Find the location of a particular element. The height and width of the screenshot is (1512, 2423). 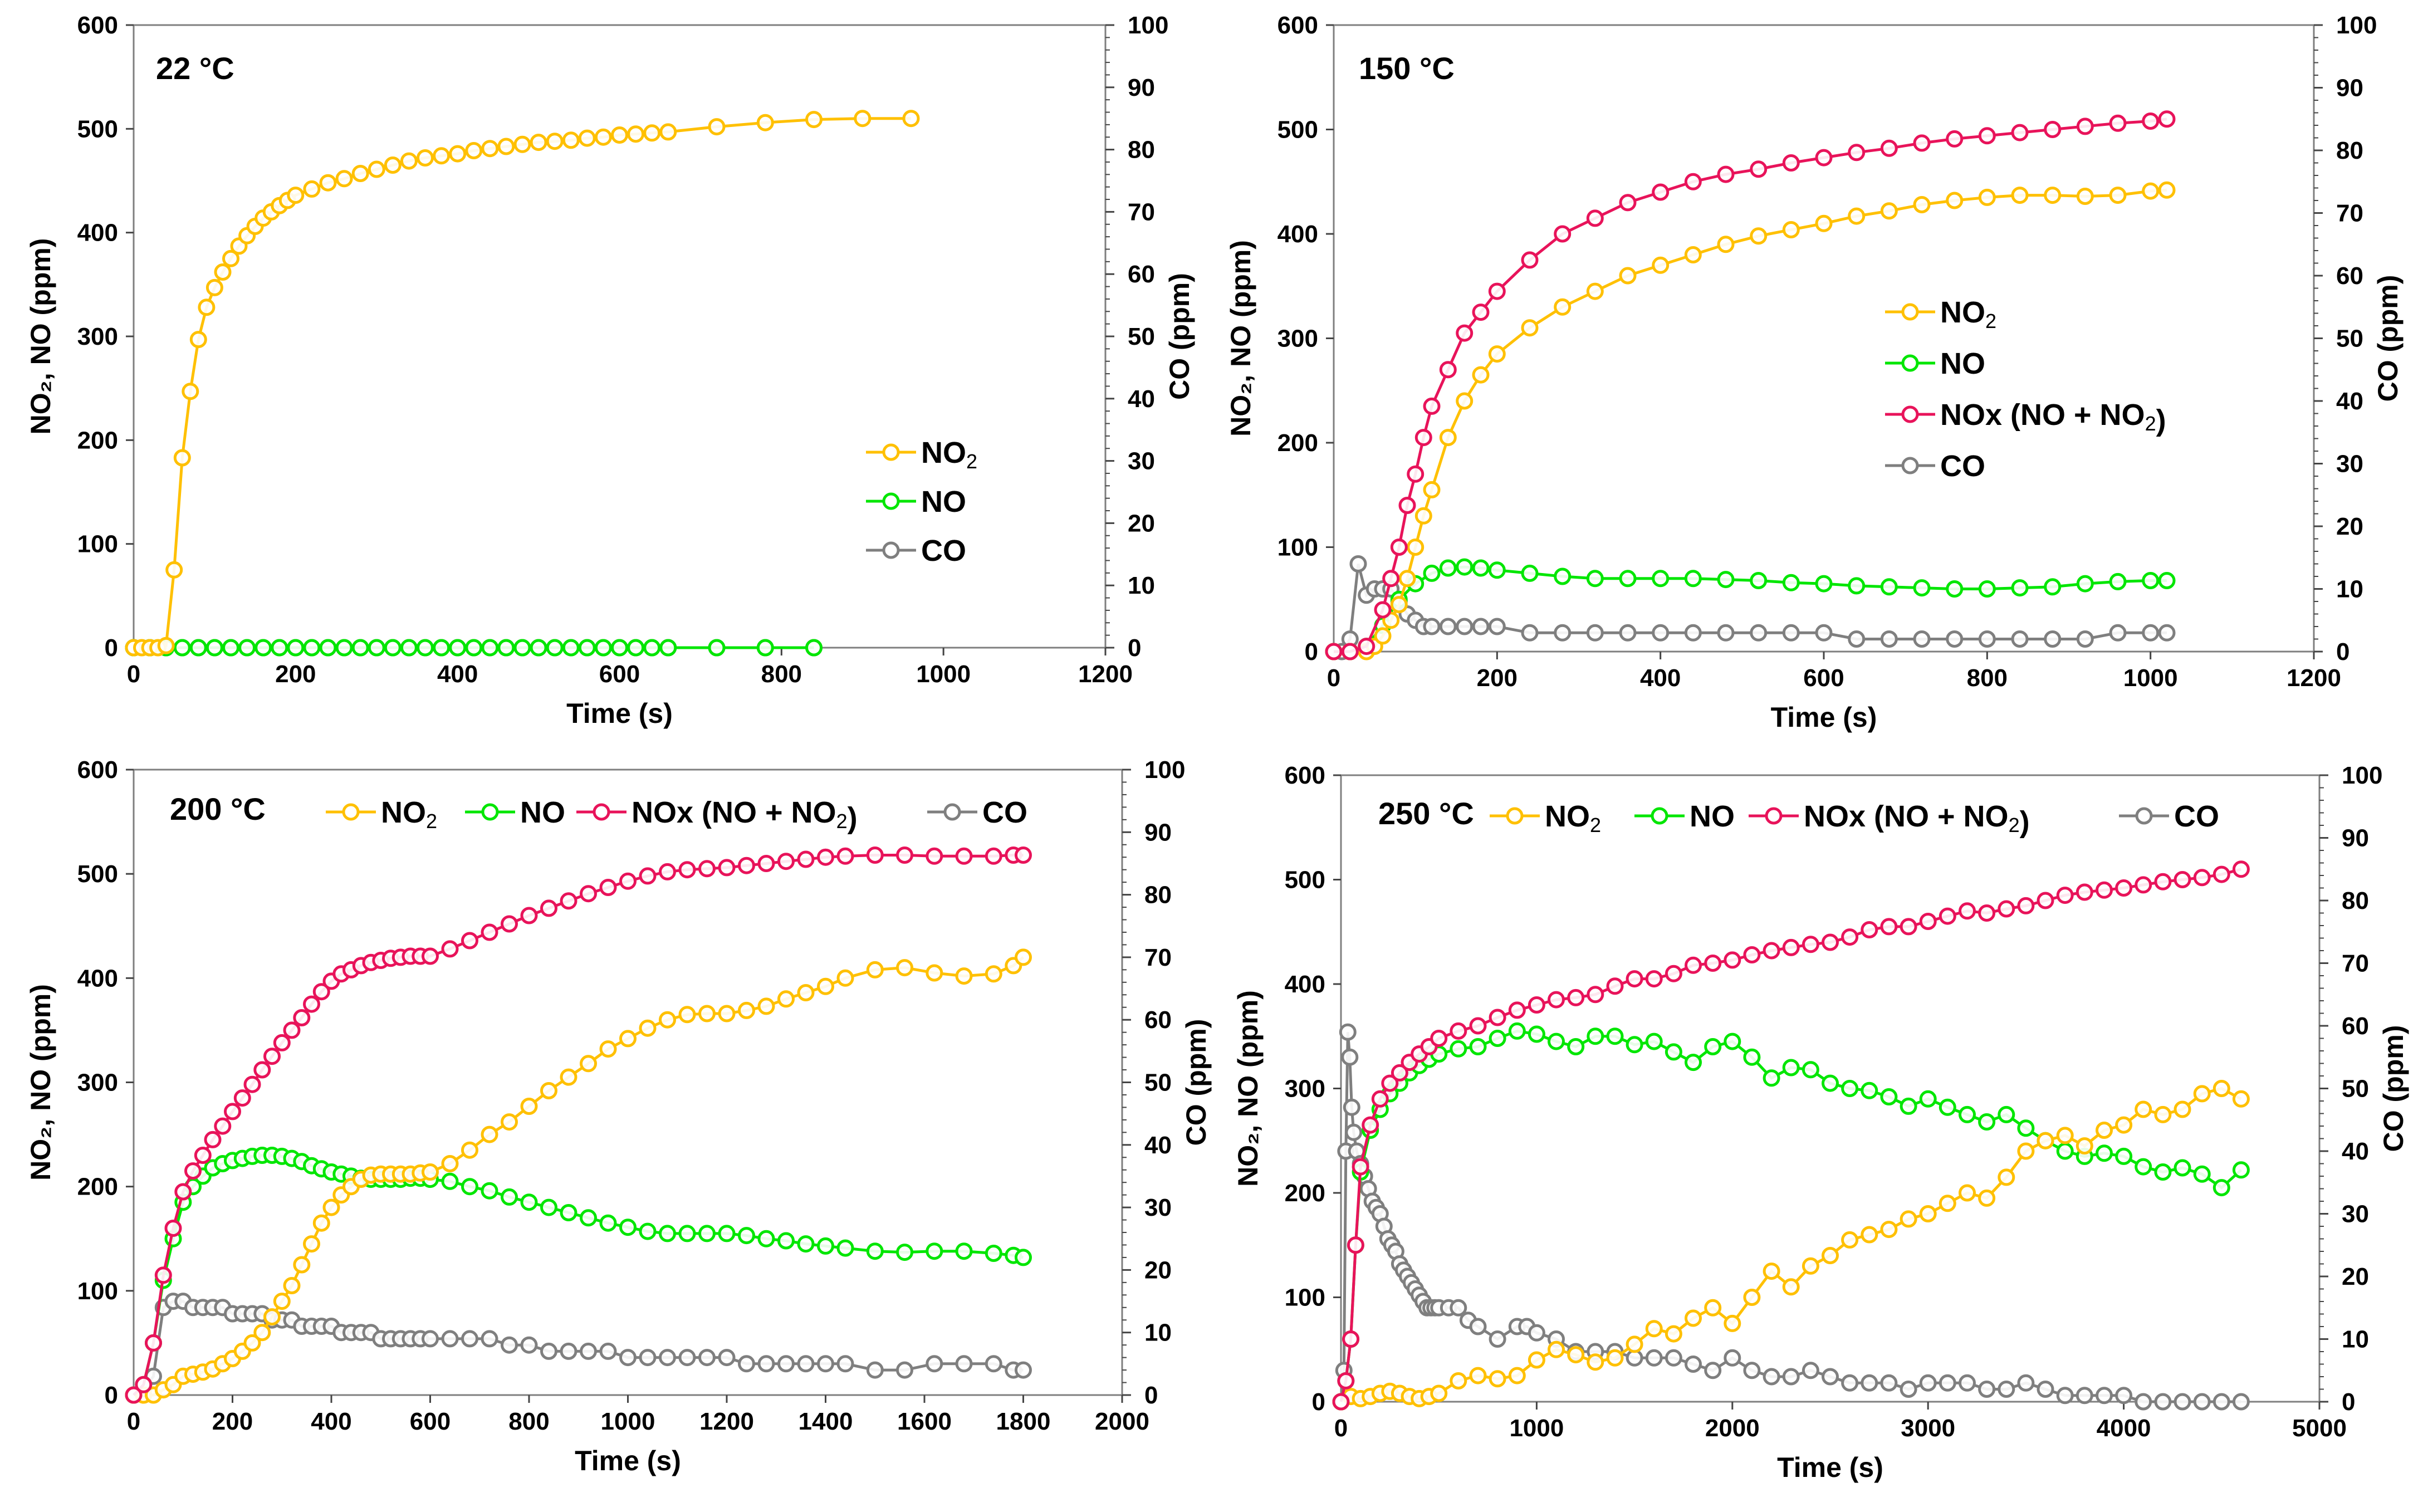

temperature-label: 150 °C is located at coordinates (1407, 68).